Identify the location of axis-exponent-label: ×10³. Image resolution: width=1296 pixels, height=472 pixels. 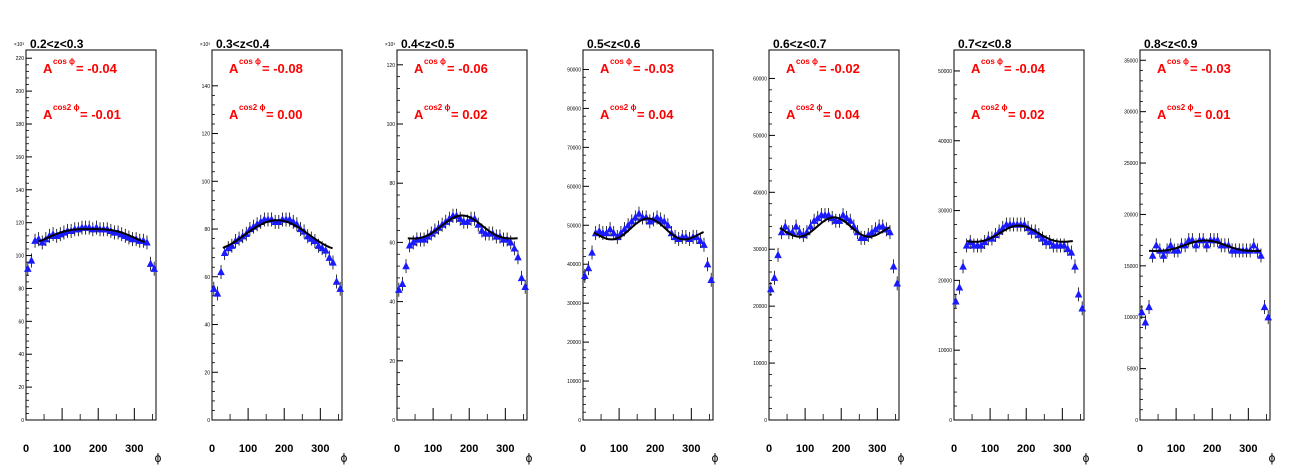
(205, 45).